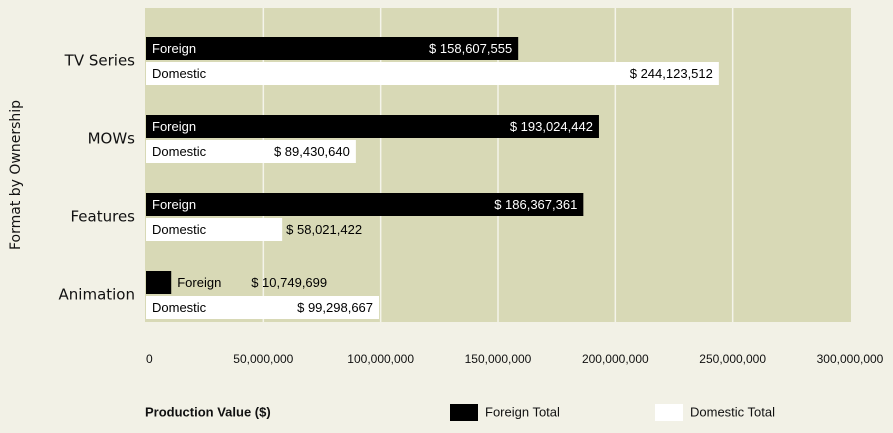 This screenshot has width=893, height=433. I want to click on x-tick-label: 200,000,000, so click(615, 359).